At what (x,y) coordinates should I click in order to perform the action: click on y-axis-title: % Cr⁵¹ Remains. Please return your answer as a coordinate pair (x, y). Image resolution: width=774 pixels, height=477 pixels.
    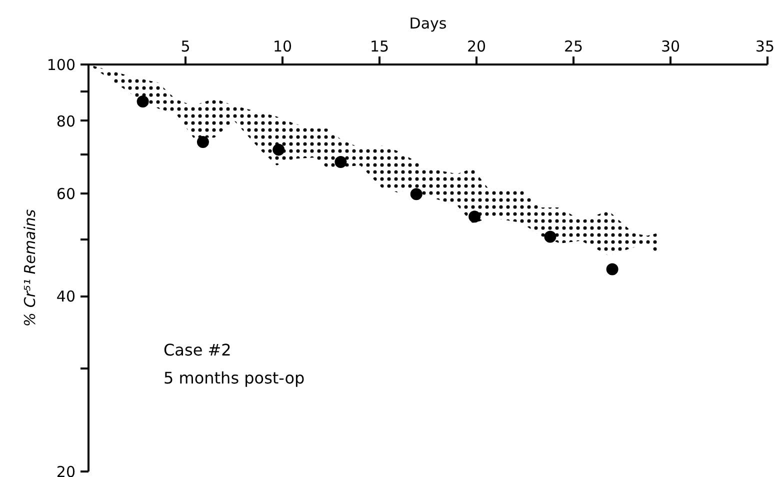
    Looking at the image, I should click on (29, 268).